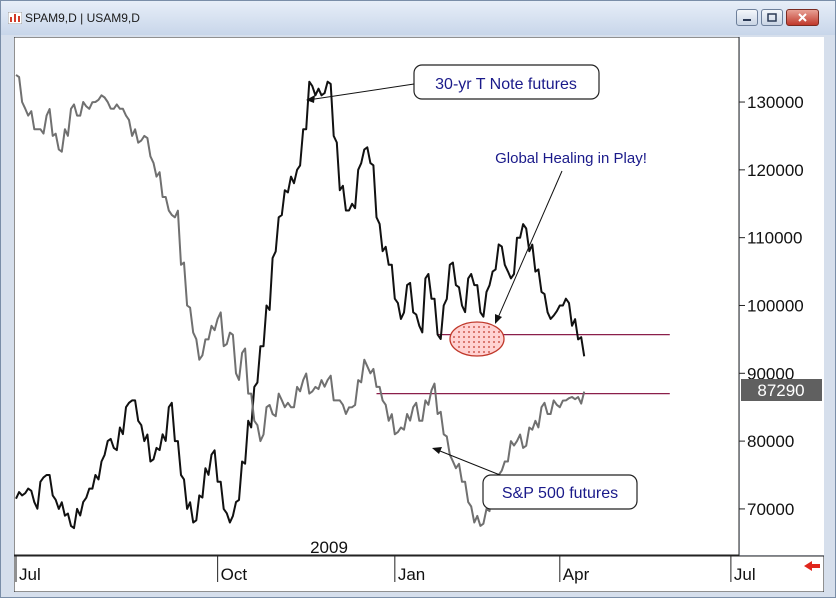  What do you see at coordinates (770, 509) in the screenshot?
I see `y-tick-label: 70000` at bounding box center [770, 509].